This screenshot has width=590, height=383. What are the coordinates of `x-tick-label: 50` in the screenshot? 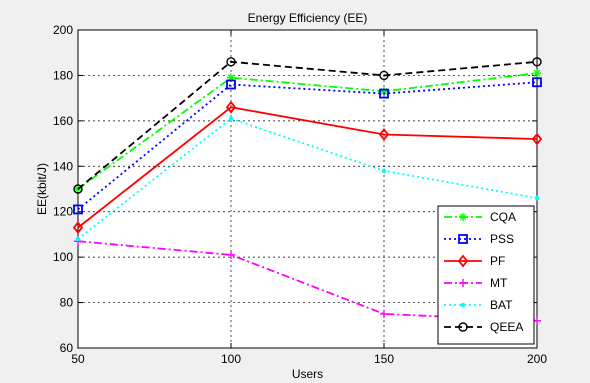 It's located at (78, 359).